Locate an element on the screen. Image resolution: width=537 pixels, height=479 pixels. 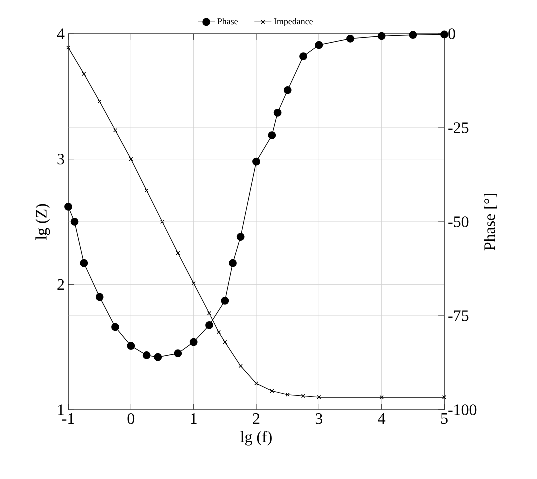
y2-tick-label: -100 is located at coordinates (462, 410).